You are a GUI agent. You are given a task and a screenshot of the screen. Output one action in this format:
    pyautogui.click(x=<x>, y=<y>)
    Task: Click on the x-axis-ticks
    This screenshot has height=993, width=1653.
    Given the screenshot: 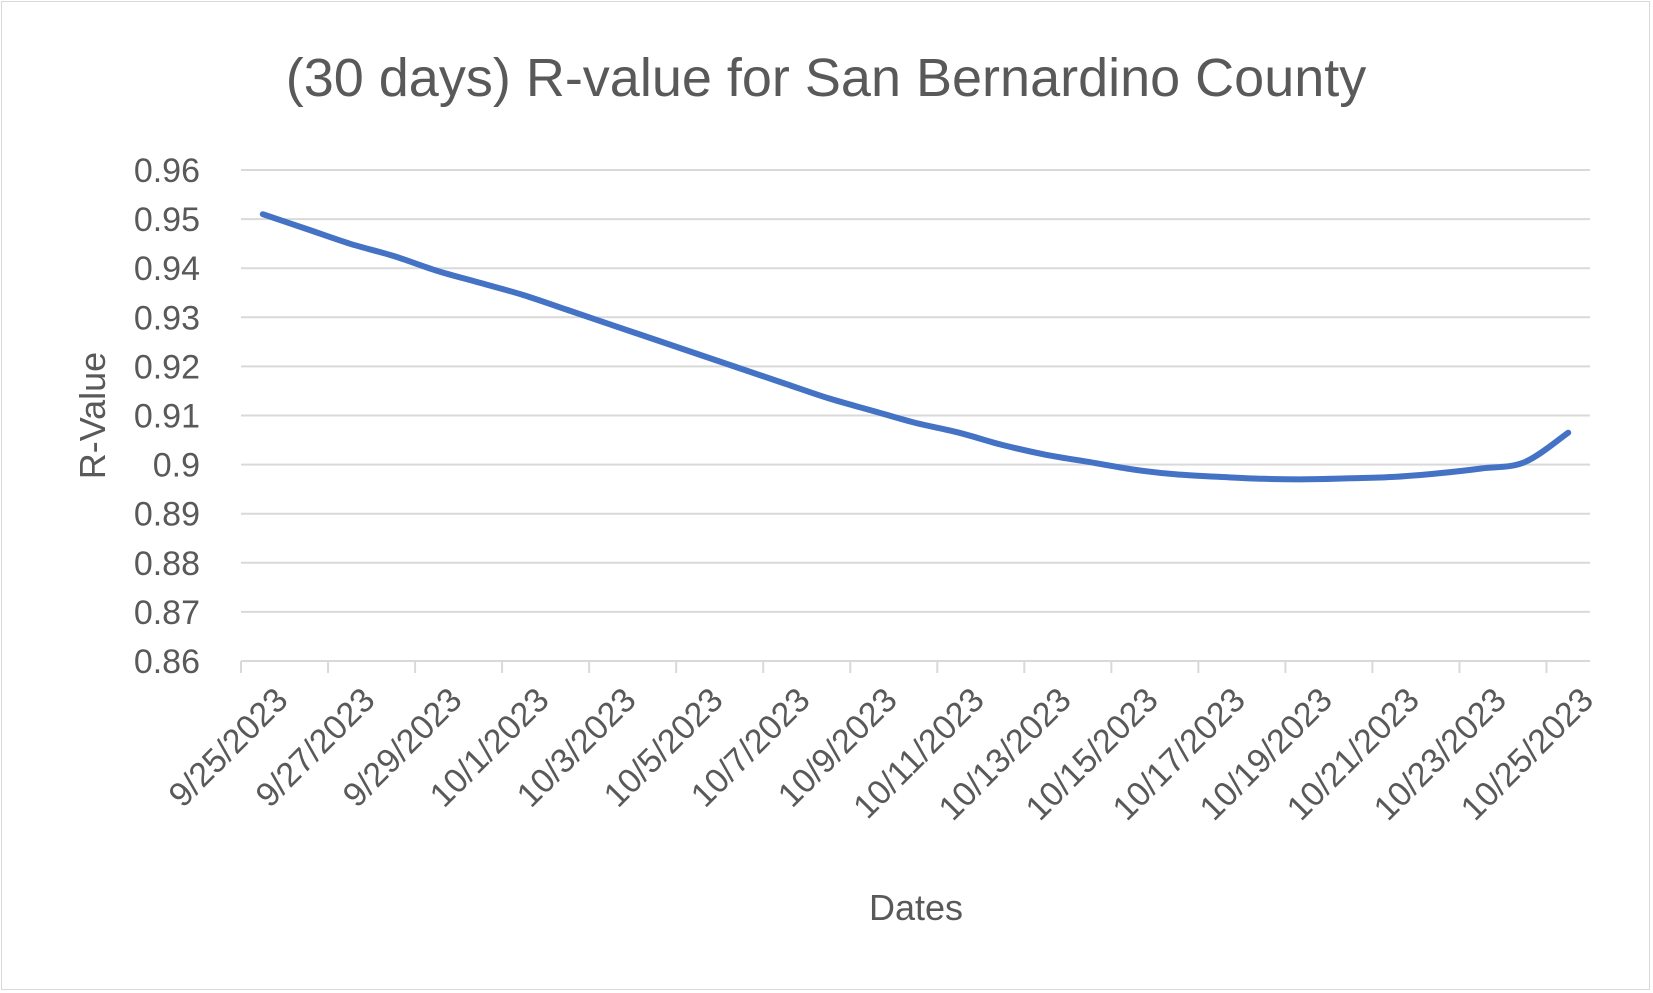 What is the action you would take?
    pyautogui.click(x=894, y=667)
    